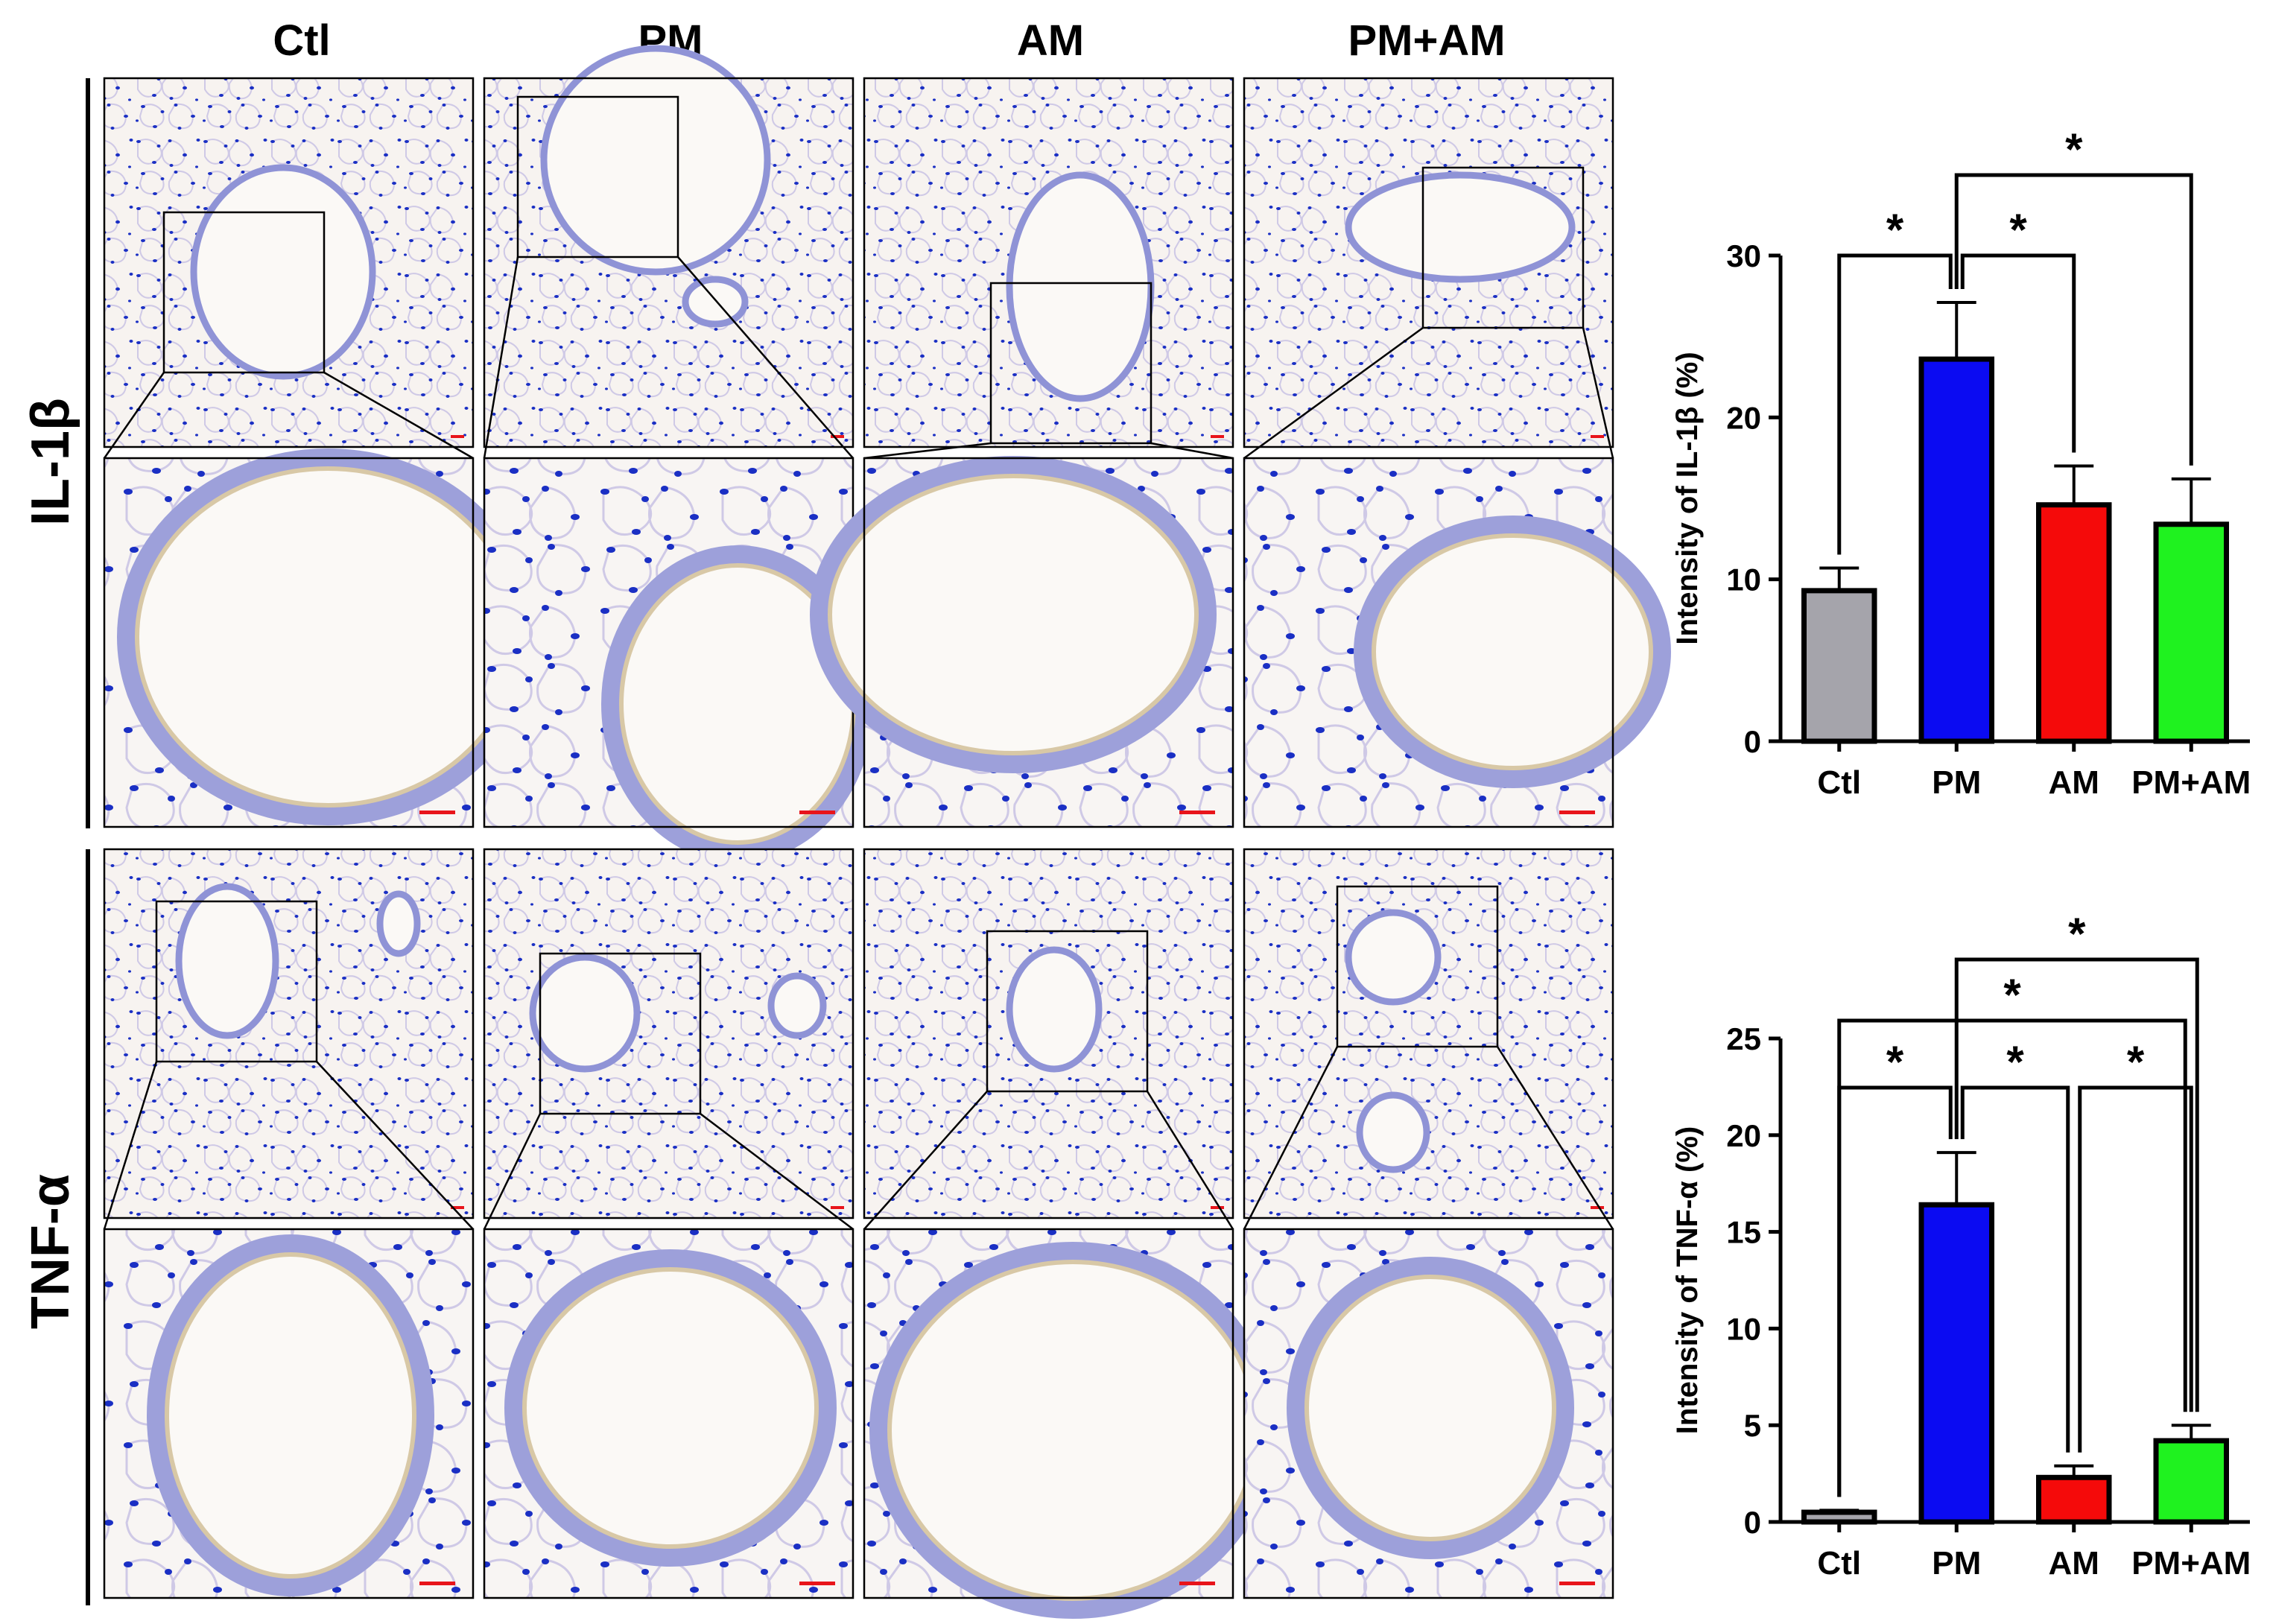 This screenshot has width=2270, height=1624. What do you see at coordinates (2074, 623) in the screenshot?
I see `bar-am` at bounding box center [2074, 623].